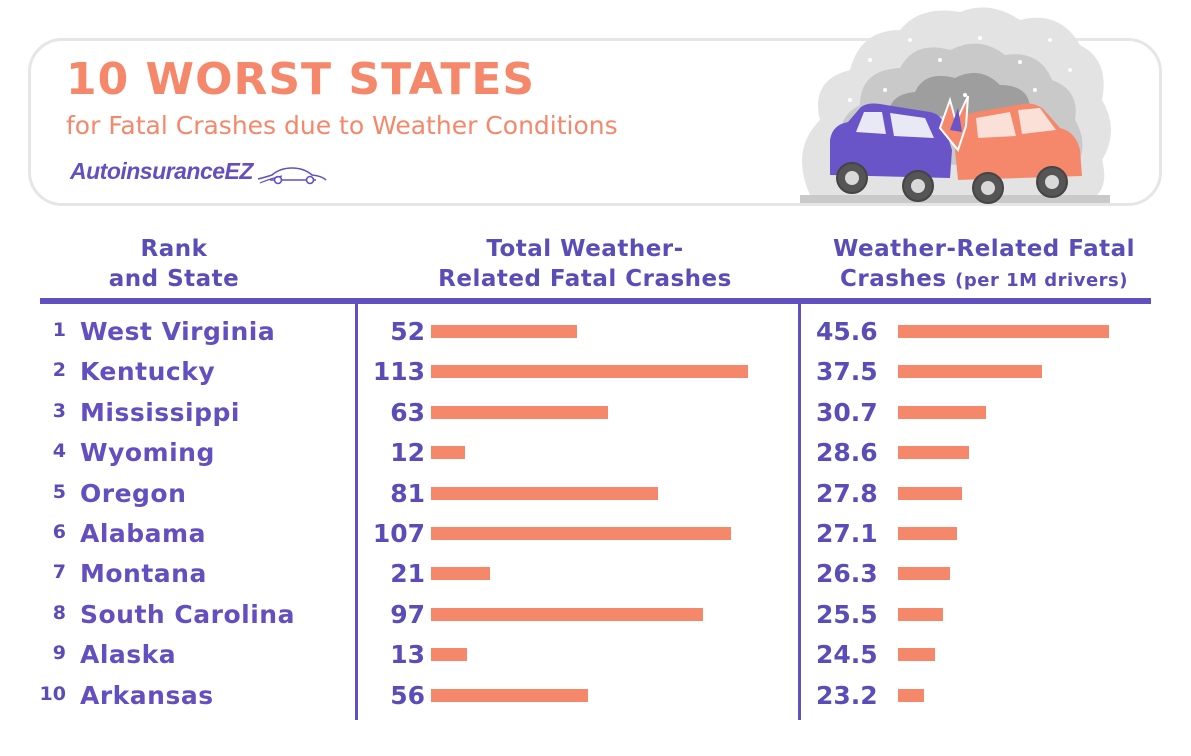 Image resolution: width=1191 pixels, height=756 pixels. What do you see at coordinates (147, 371) in the screenshot?
I see `state-name: Kentucky` at bounding box center [147, 371].